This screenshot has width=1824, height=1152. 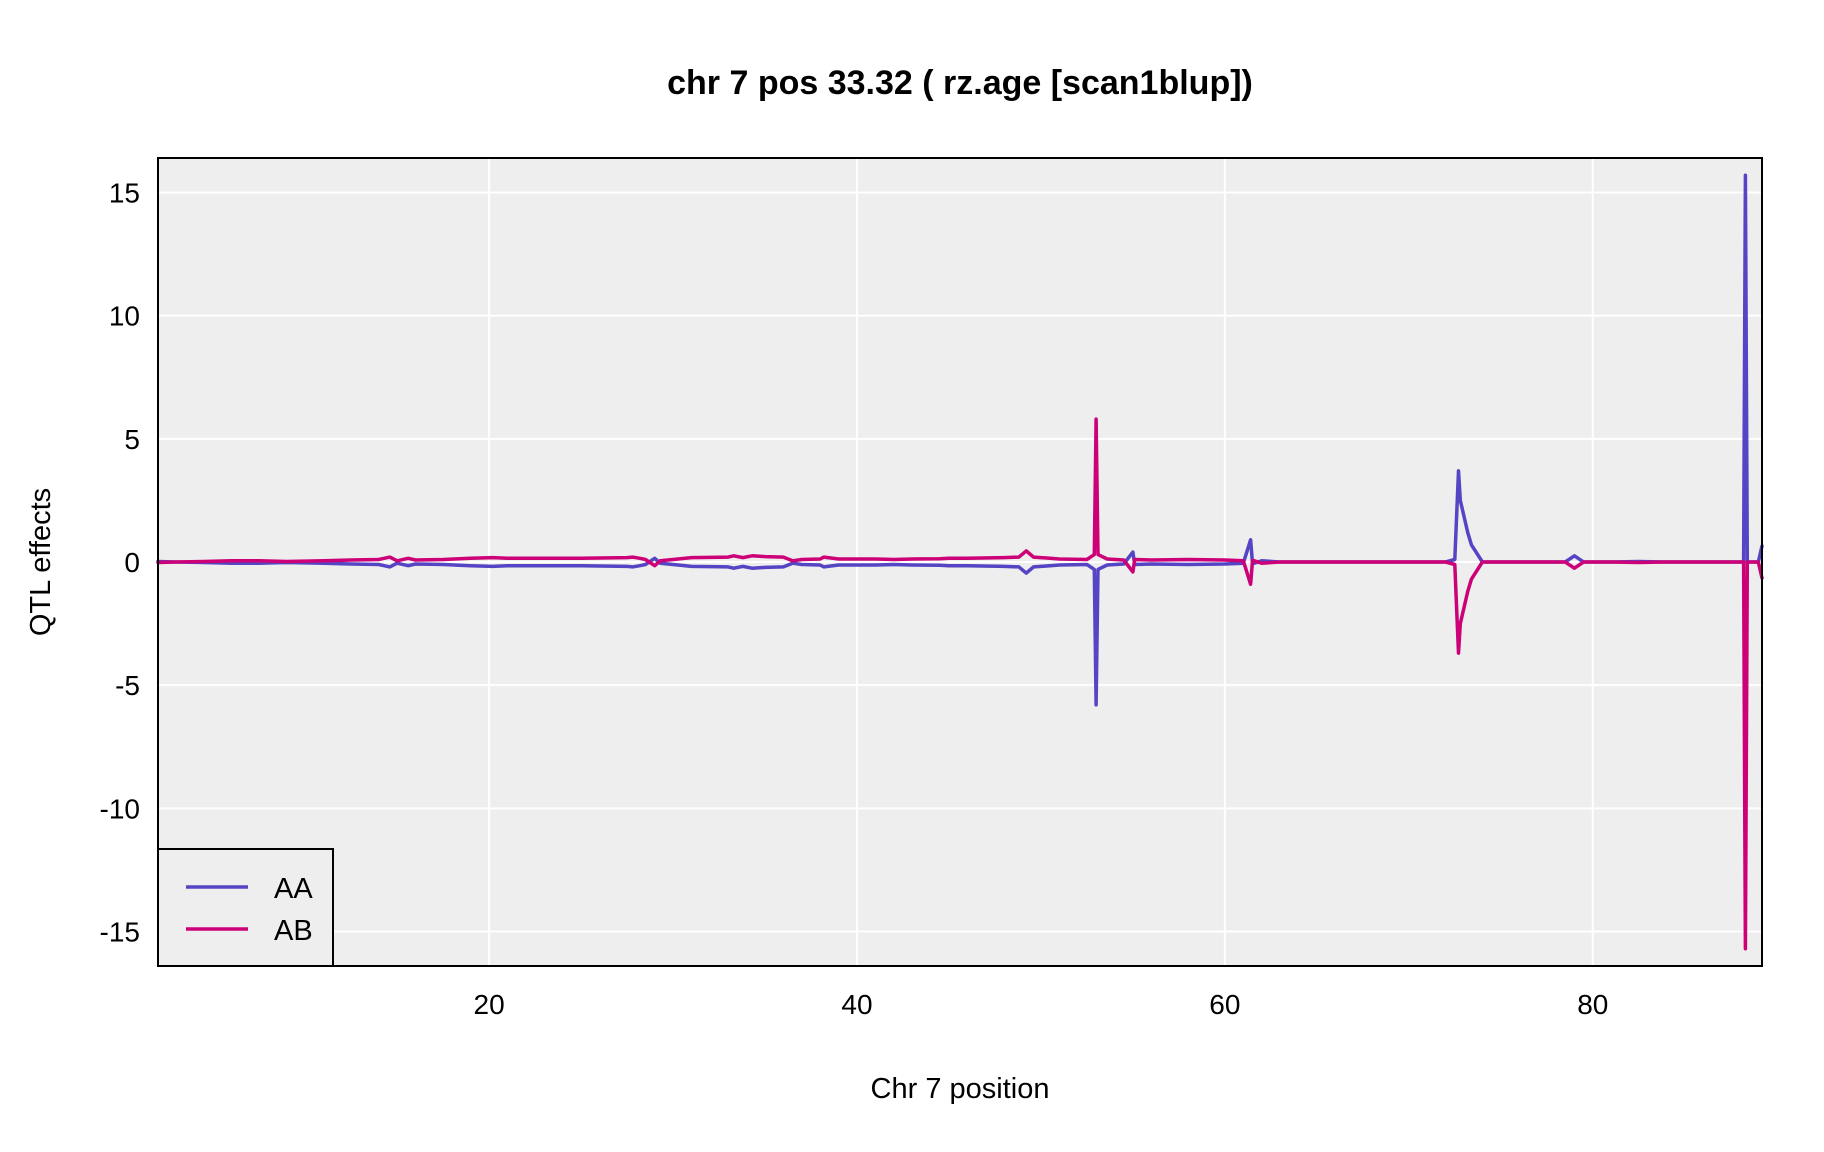 I want to click on chart-title: chr 7 pos 33.32 ( rz.age [scan1blup]), so click(x=960, y=83).